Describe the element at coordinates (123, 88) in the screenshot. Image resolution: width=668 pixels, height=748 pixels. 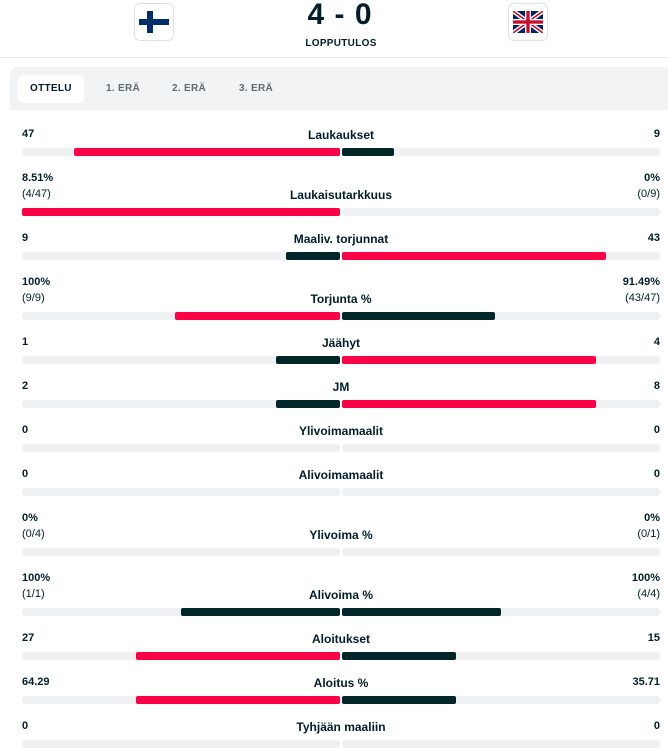
I see `tab-era-1: 1. ERÄ` at that location.